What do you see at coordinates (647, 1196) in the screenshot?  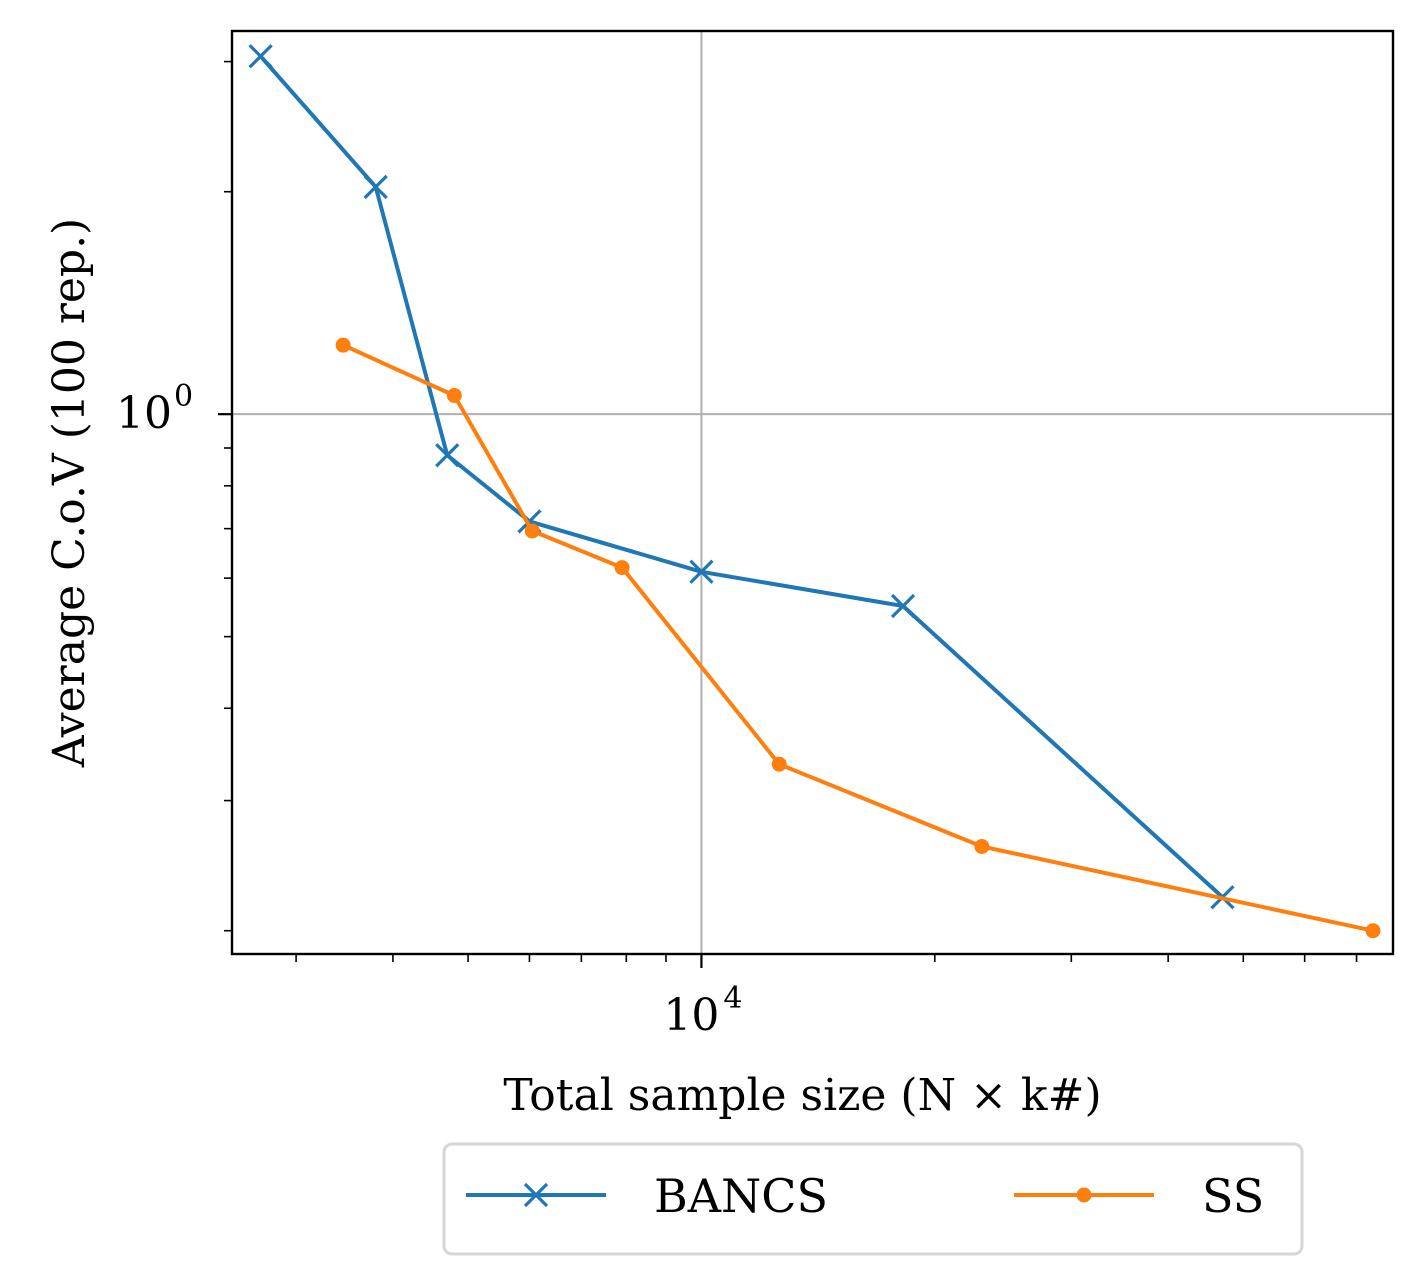 I see `legend-entry-bancs: BANCS` at bounding box center [647, 1196].